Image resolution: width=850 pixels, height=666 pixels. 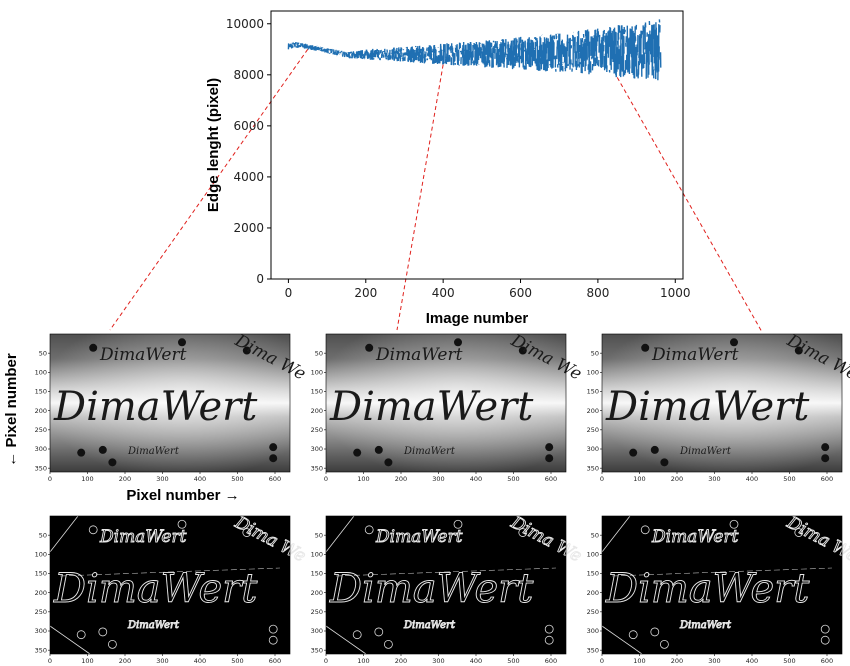 I want to click on y-axis-ticks: 0 2000 4000 6000 8000 10000, so click(x=248, y=151).